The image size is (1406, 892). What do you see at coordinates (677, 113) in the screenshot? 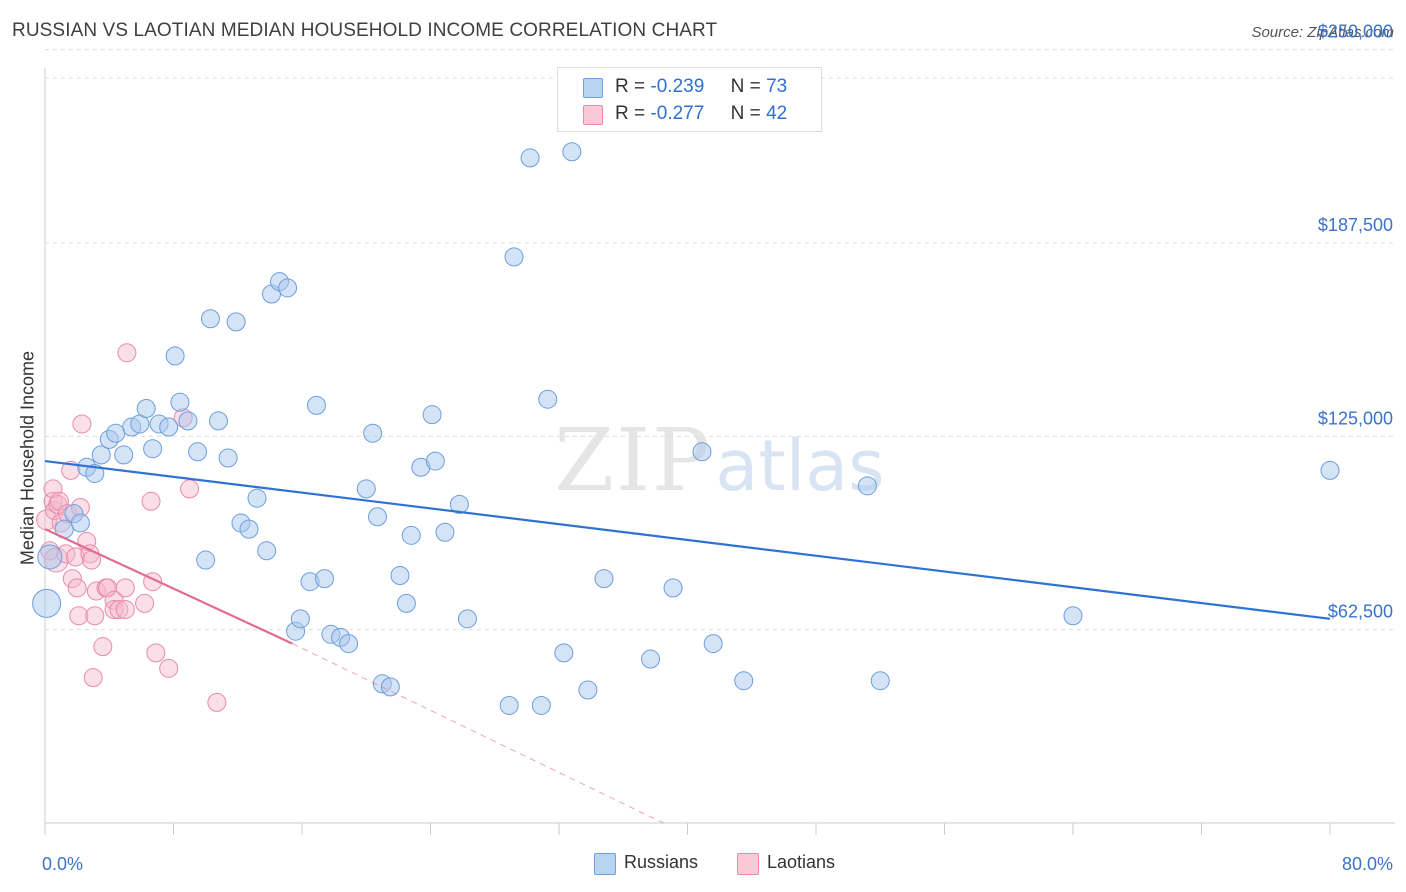
I see `legend-r-value: -0.277` at bounding box center [677, 113].